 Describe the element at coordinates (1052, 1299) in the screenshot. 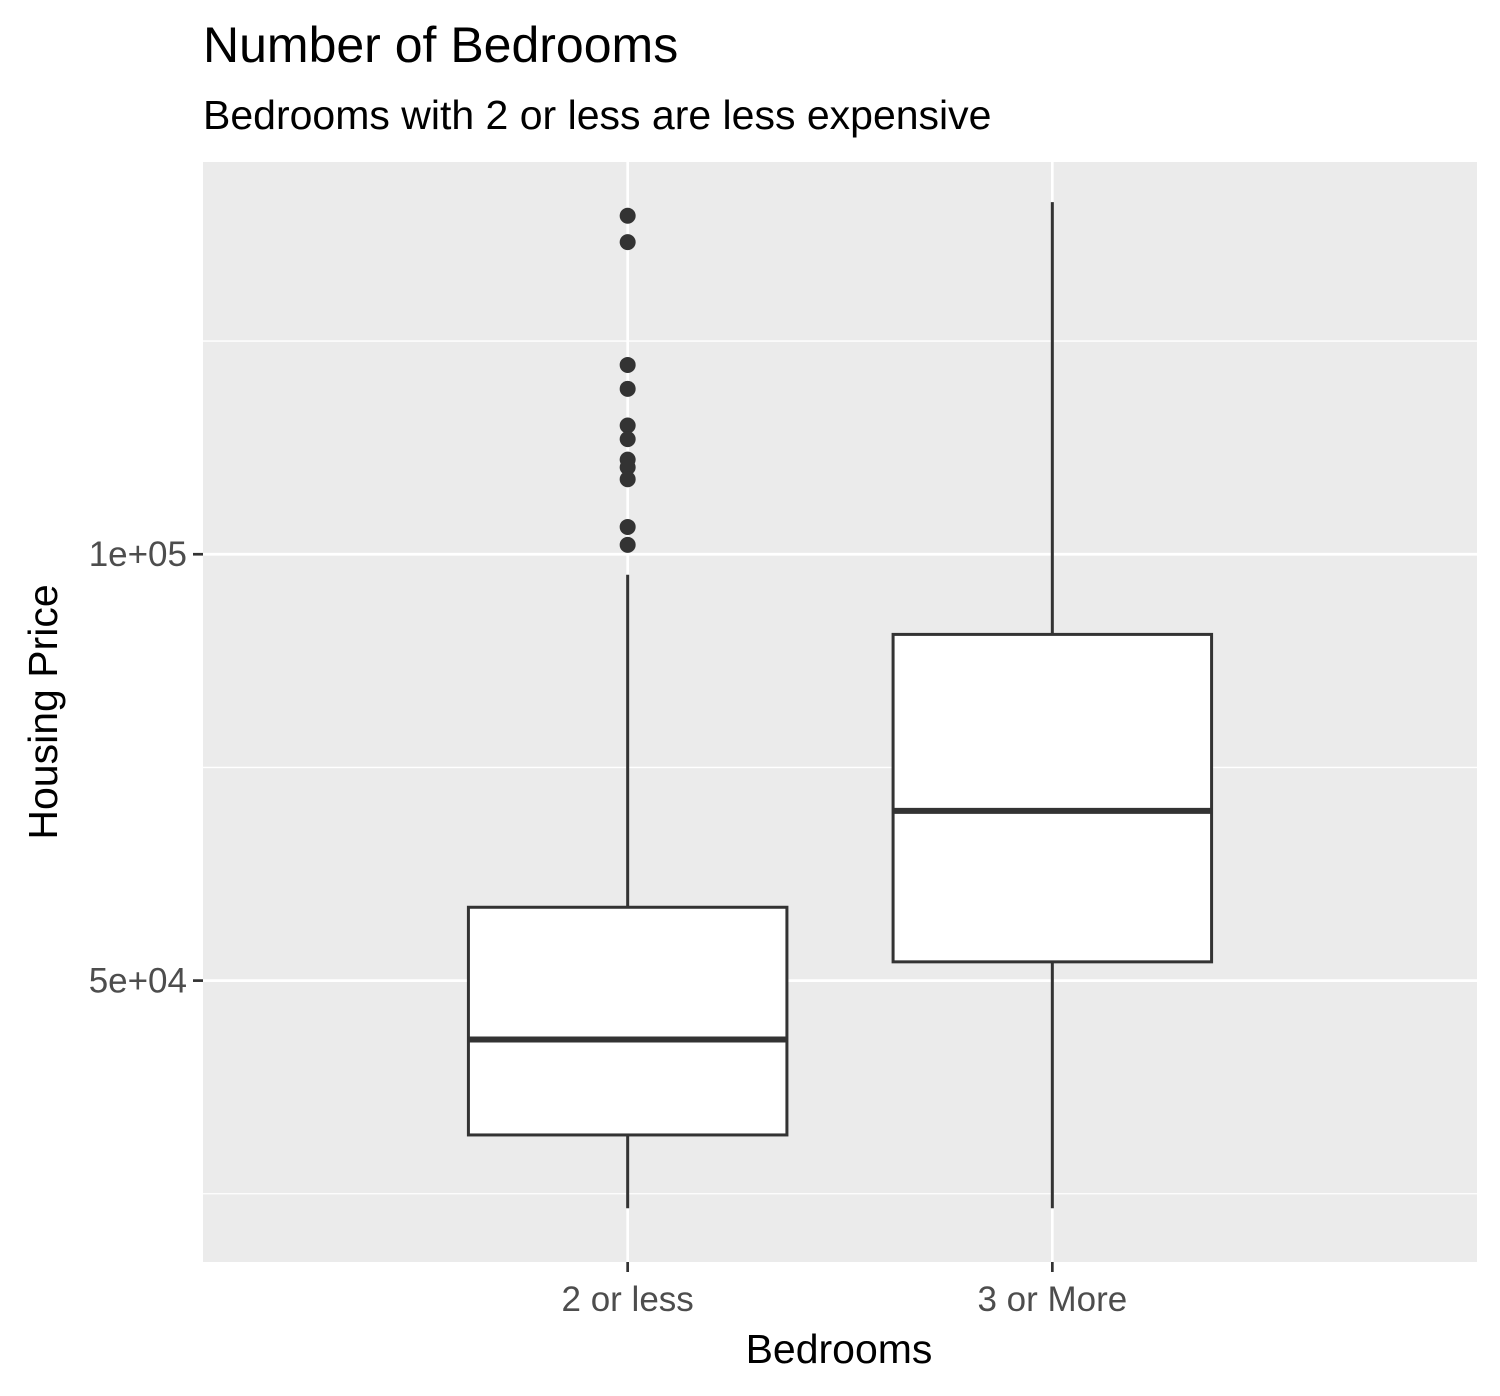

I see `x-tick-label: 3 or More` at that location.